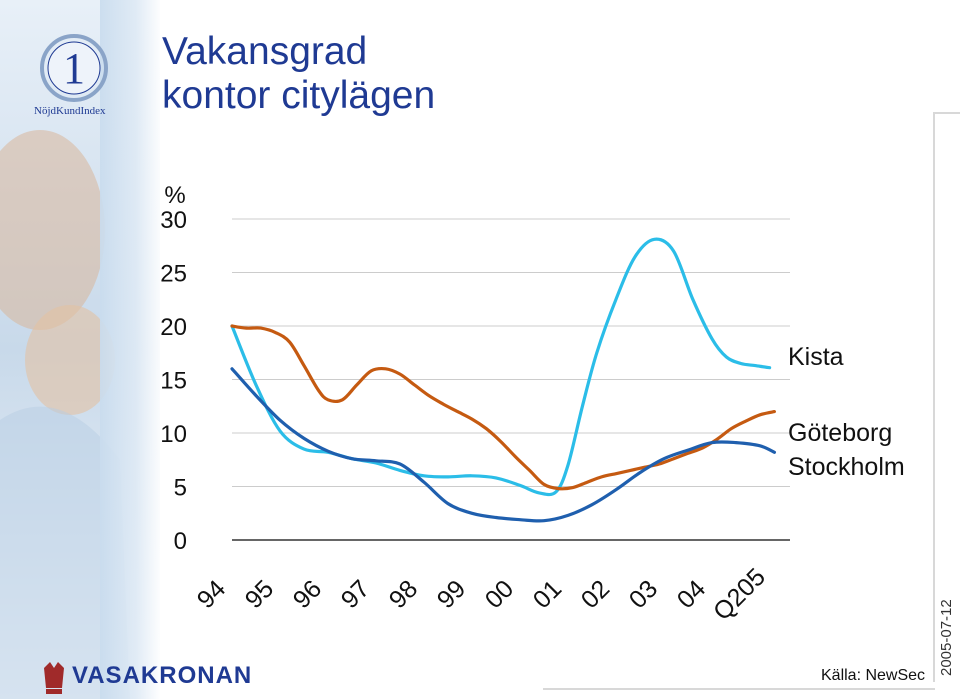  Describe the element at coordinates (692, 595) in the screenshot. I see `x-tick-label: 04` at that location.